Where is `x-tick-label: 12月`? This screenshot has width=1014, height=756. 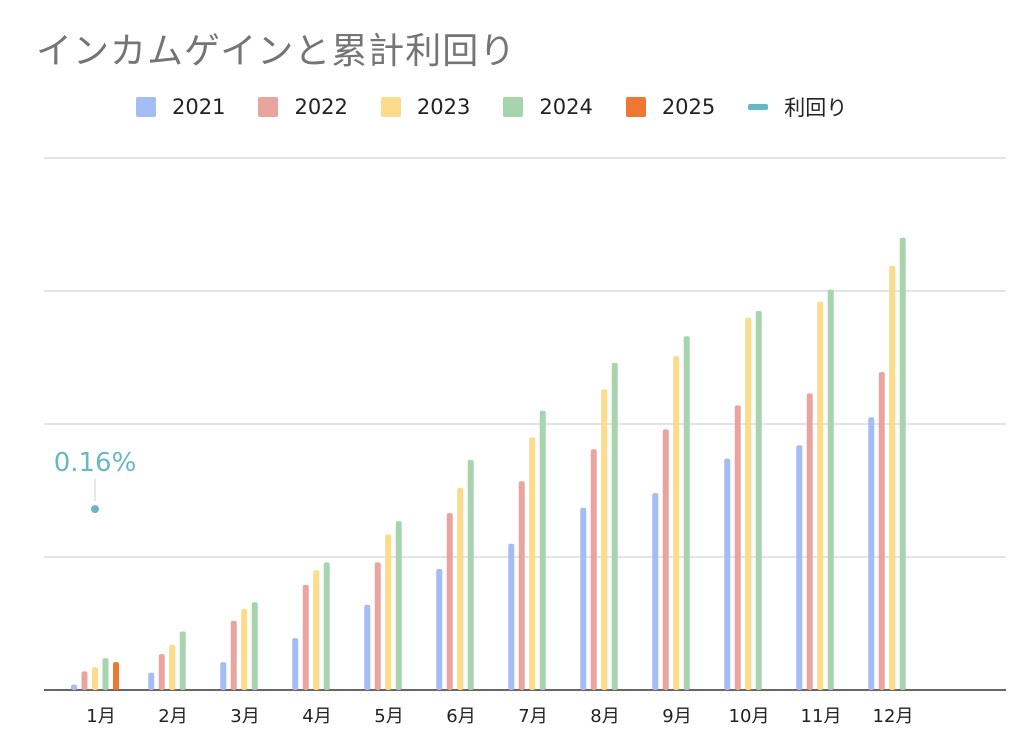
x-tick-label: 12月 is located at coordinates (893, 716).